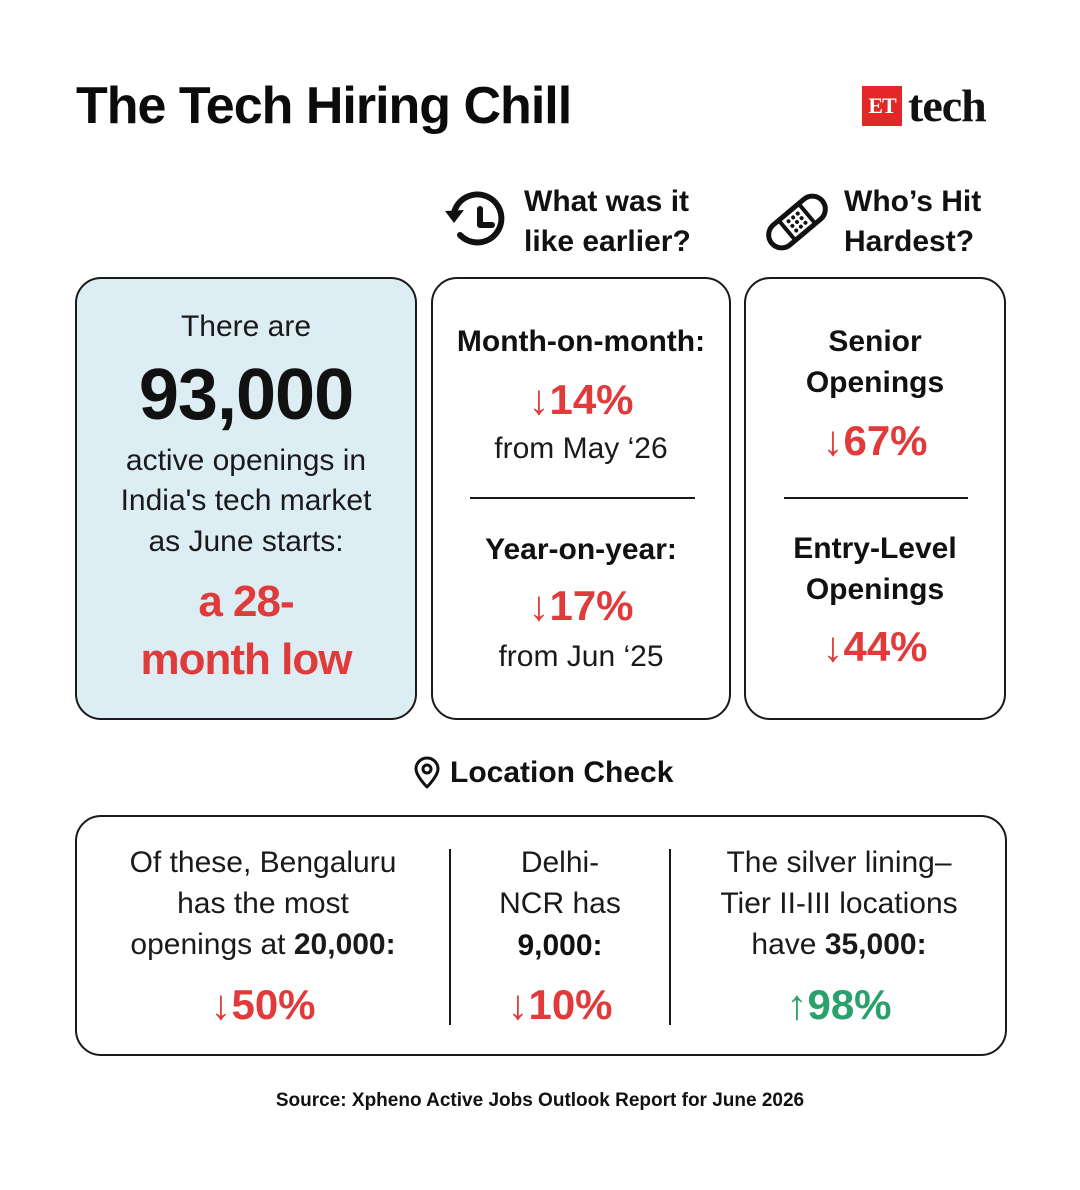 The height and width of the screenshot is (1190, 1080). I want to click on hit-divider, so click(876, 498).